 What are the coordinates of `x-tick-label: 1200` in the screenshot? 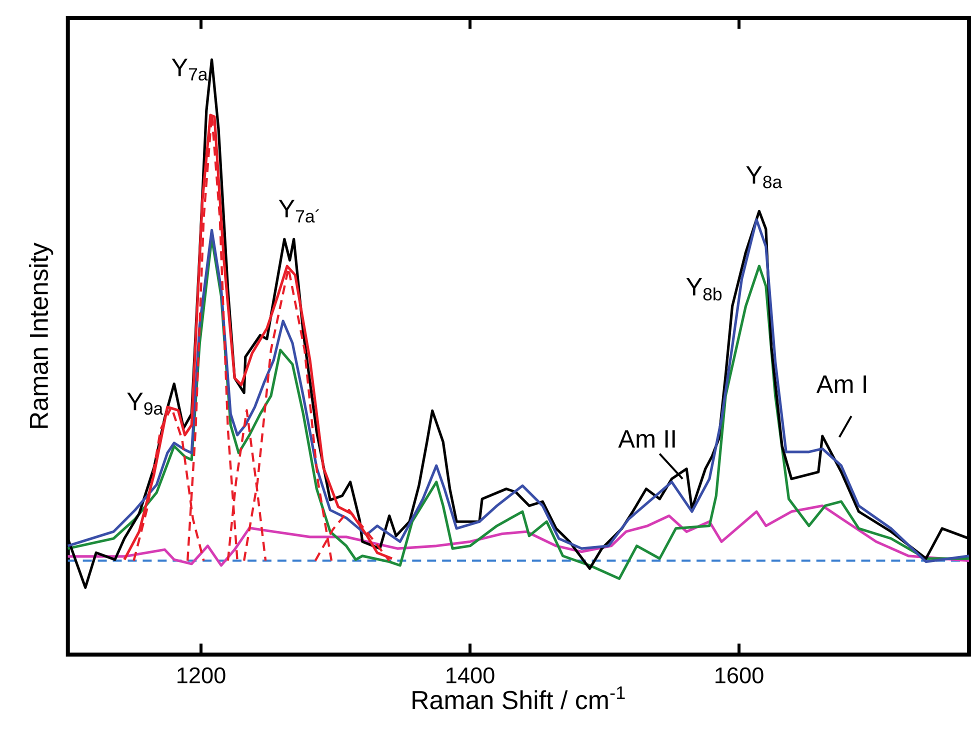 It's located at (202, 675).